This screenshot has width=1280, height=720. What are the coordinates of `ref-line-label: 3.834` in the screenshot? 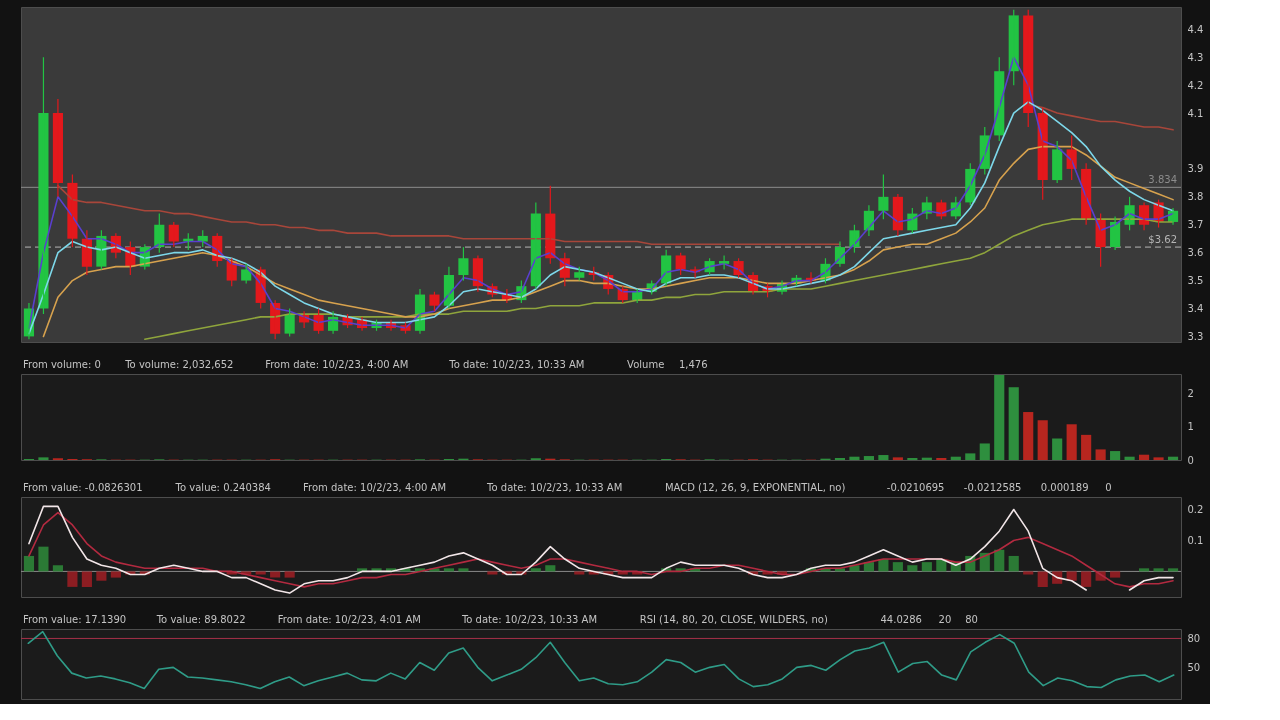 It's located at (1162, 180).